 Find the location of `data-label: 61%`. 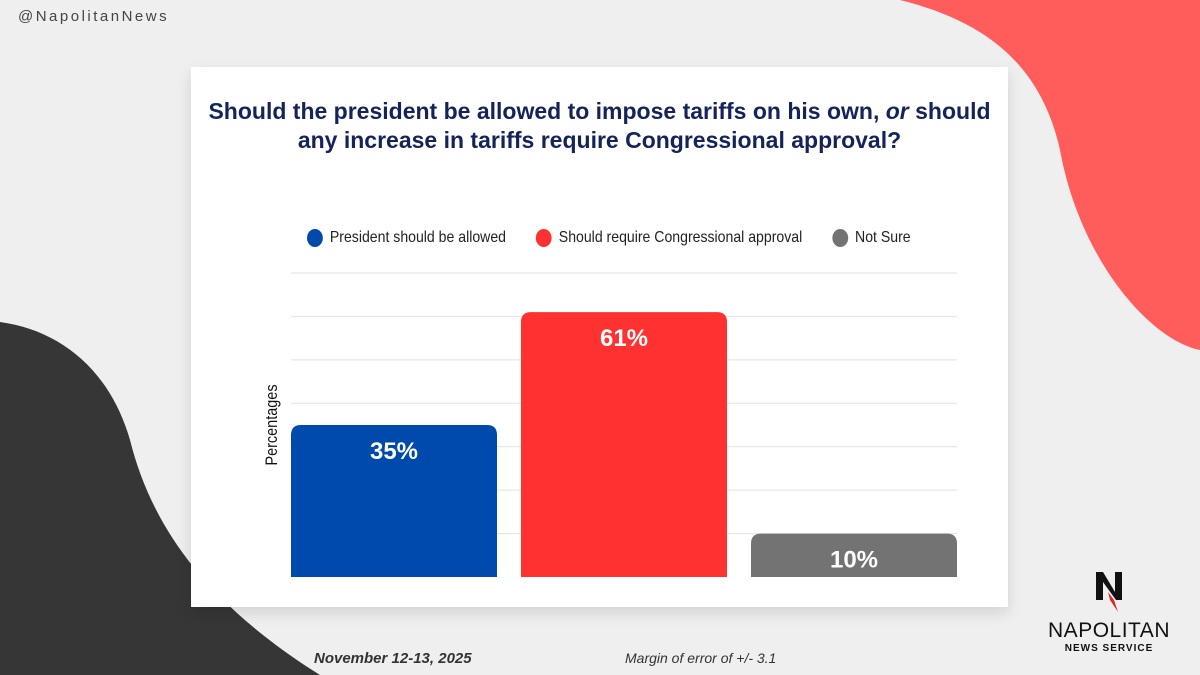

data-label: 61% is located at coordinates (624, 338).